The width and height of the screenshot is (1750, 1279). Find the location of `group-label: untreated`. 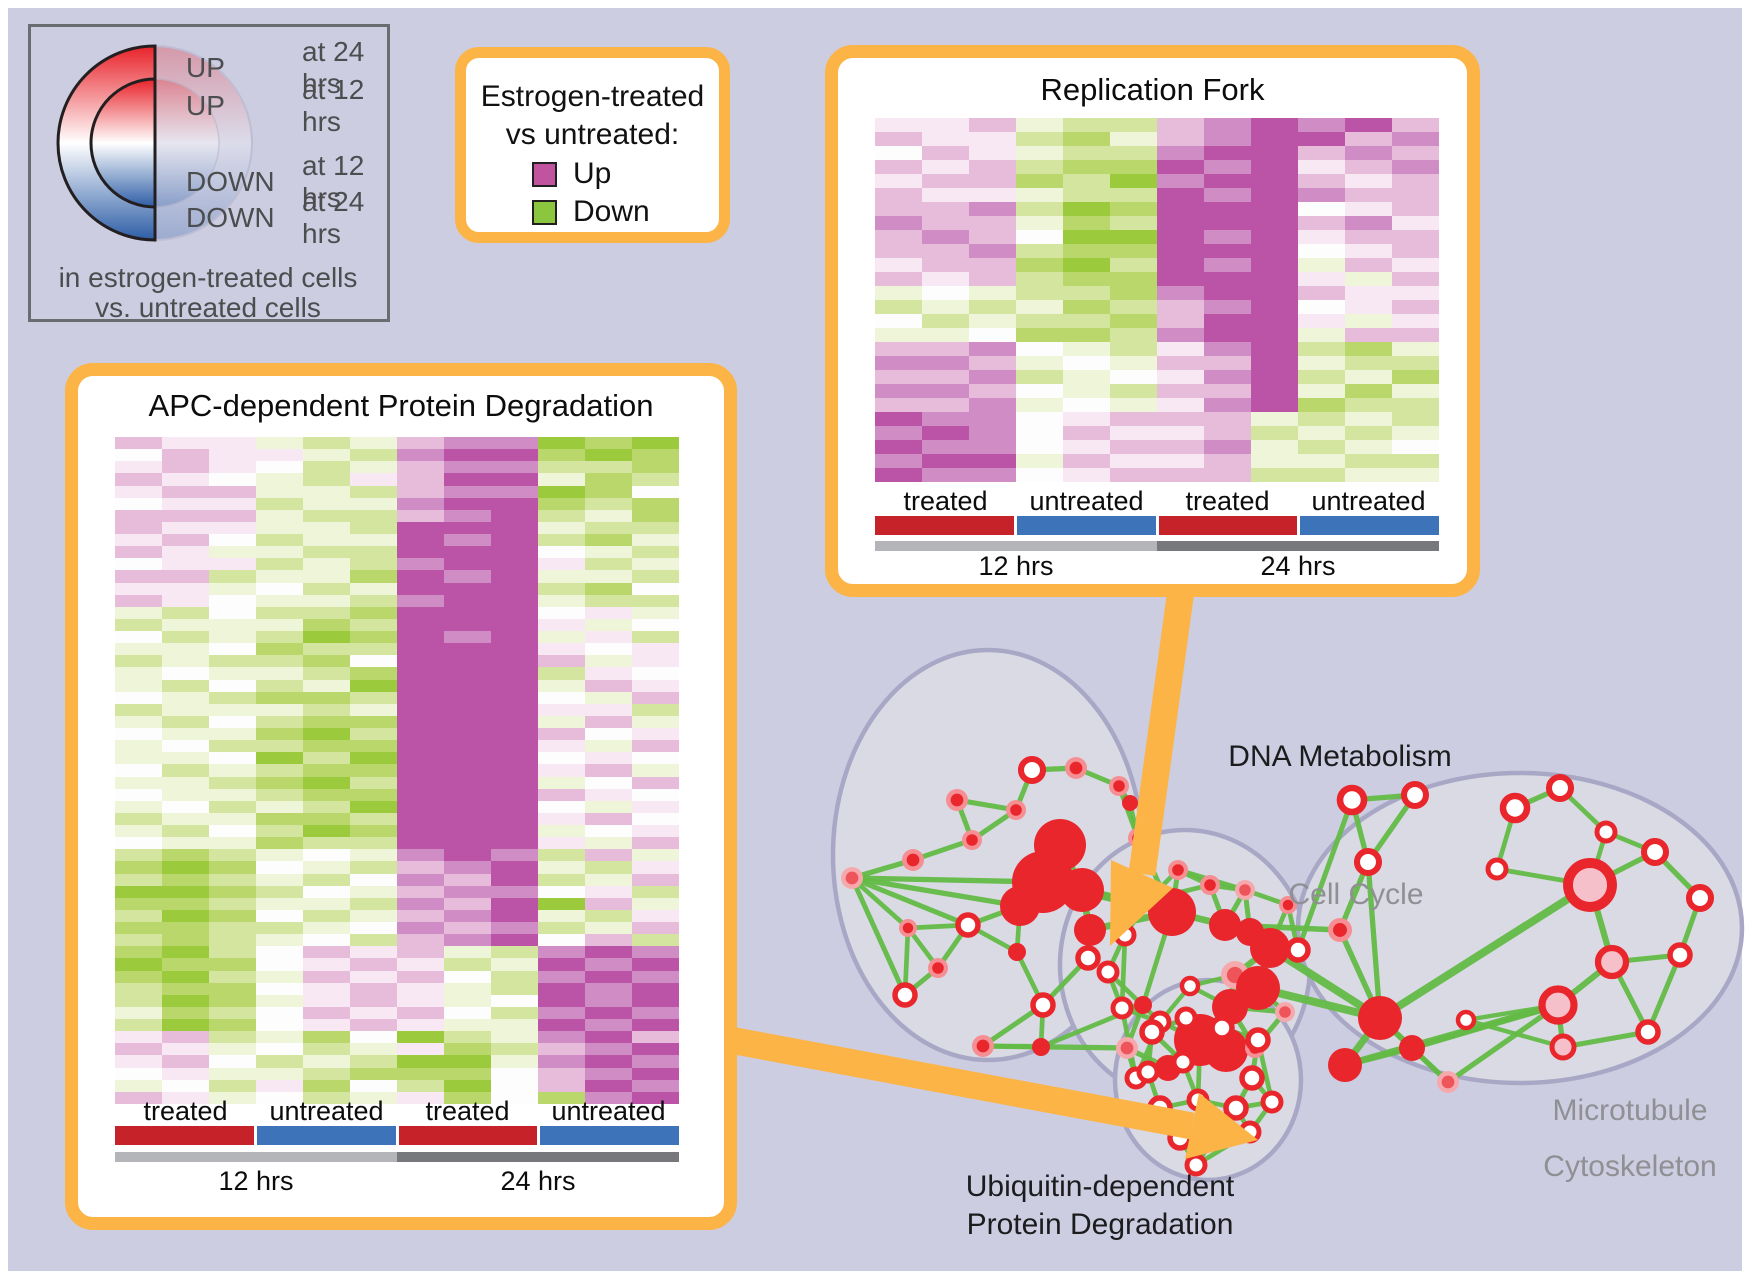

group-label: untreated is located at coordinates (1368, 501).